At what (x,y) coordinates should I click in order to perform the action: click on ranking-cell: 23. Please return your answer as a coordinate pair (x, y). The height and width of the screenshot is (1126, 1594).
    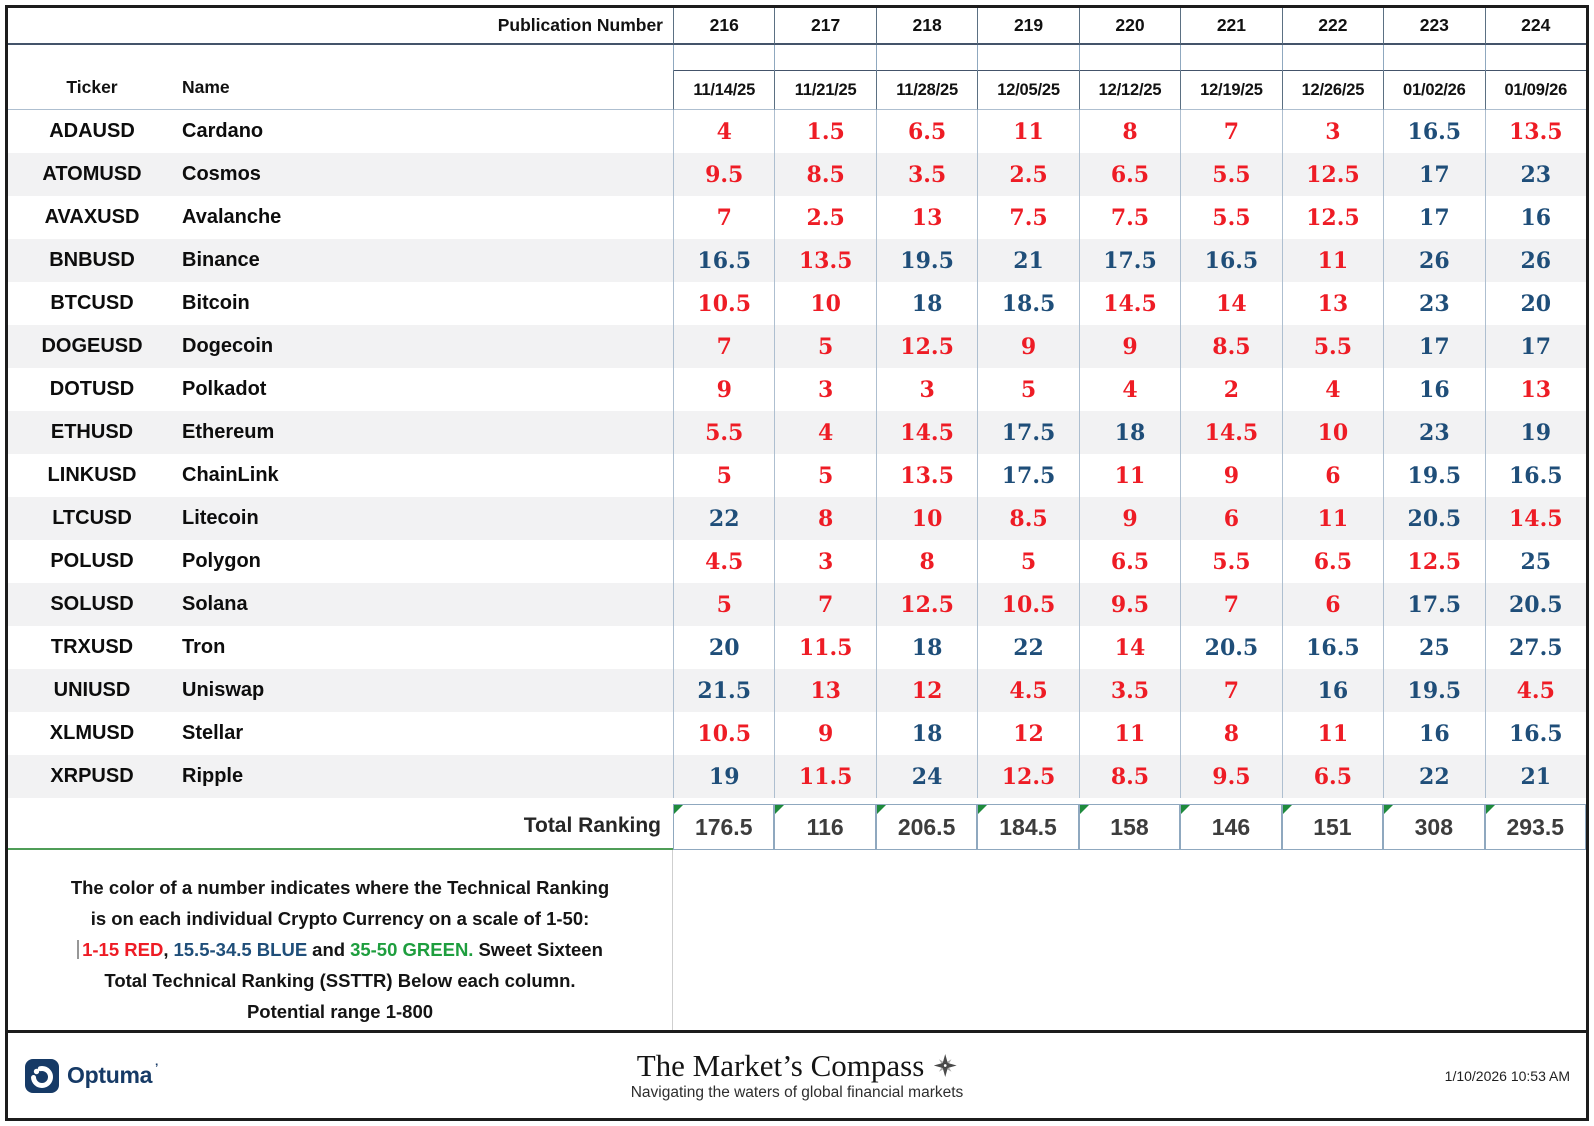
    Looking at the image, I should click on (1535, 174).